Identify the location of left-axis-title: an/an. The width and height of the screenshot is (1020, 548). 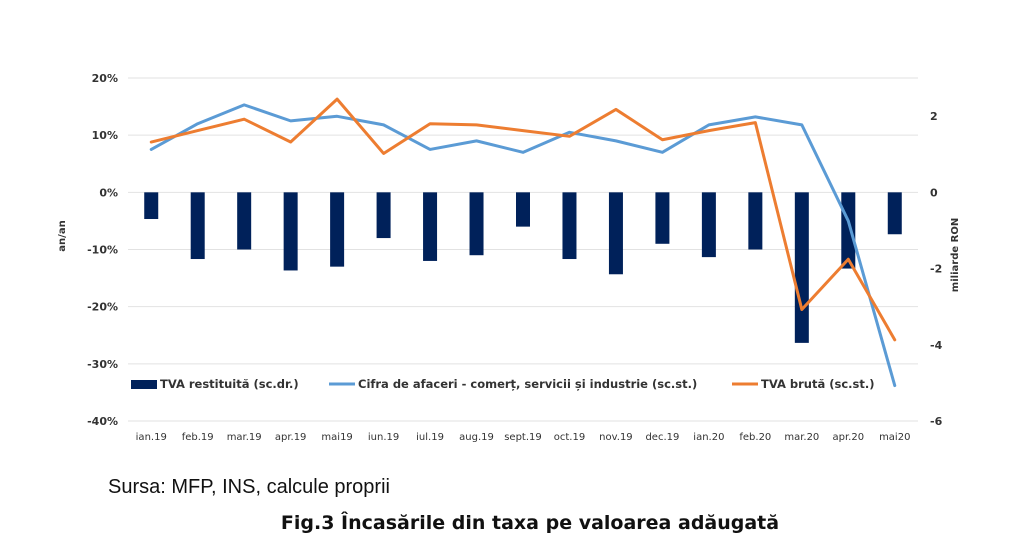
(62, 235).